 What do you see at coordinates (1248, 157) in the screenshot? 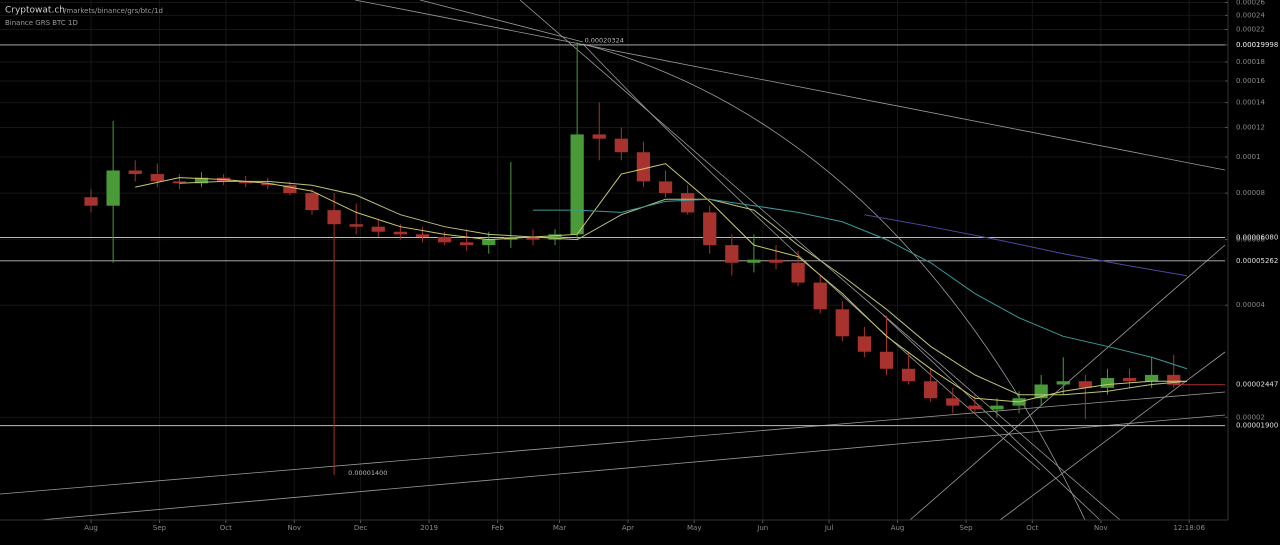
I see `y-tick-label: 0.0001` at bounding box center [1248, 157].